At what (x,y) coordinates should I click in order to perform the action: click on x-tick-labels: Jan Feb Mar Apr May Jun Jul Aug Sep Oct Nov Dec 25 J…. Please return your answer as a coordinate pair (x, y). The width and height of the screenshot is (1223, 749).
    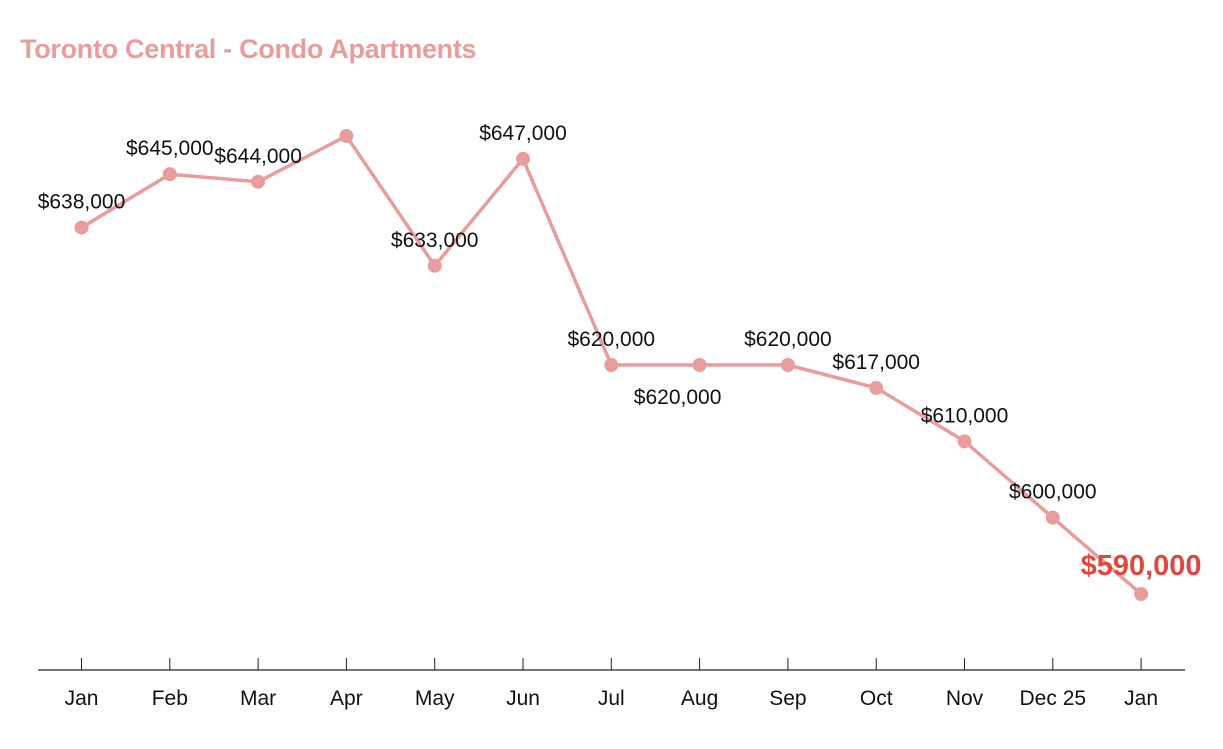
    Looking at the image, I should click on (611, 698).